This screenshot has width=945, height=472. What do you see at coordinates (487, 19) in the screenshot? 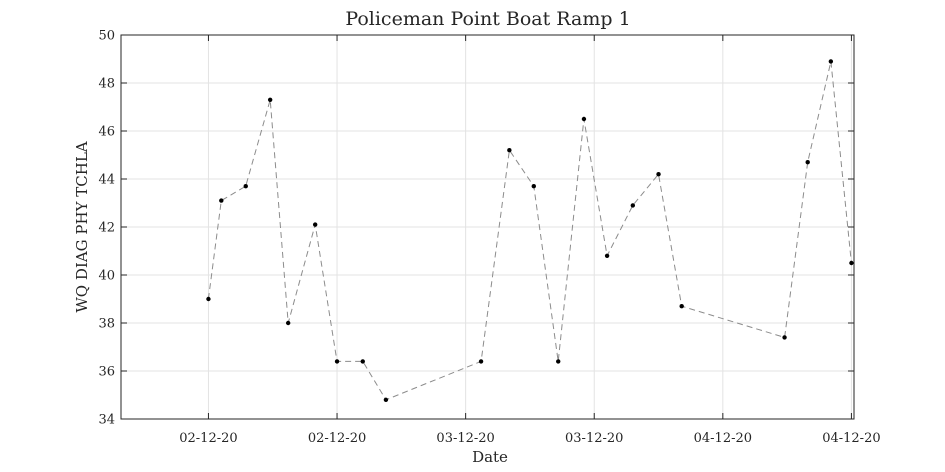
I see `chart-title: Policeman Point Boat Ramp 1` at bounding box center [487, 19].